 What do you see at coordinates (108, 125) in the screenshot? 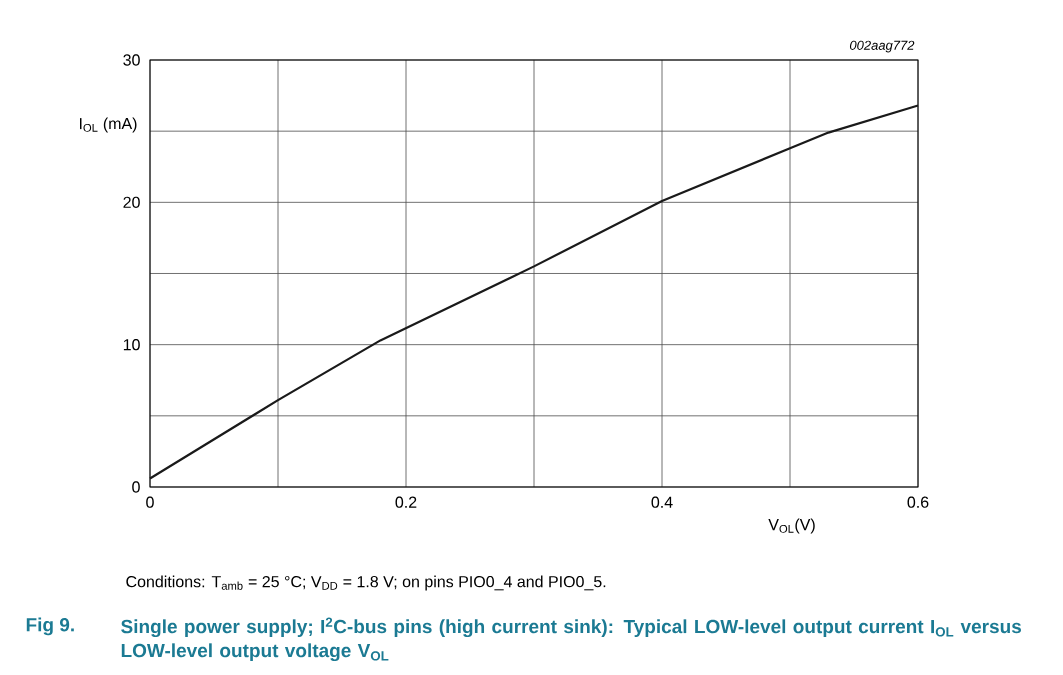
I see `y-axis-title: I$_{OL}$ (mA)` at bounding box center [108, 125].